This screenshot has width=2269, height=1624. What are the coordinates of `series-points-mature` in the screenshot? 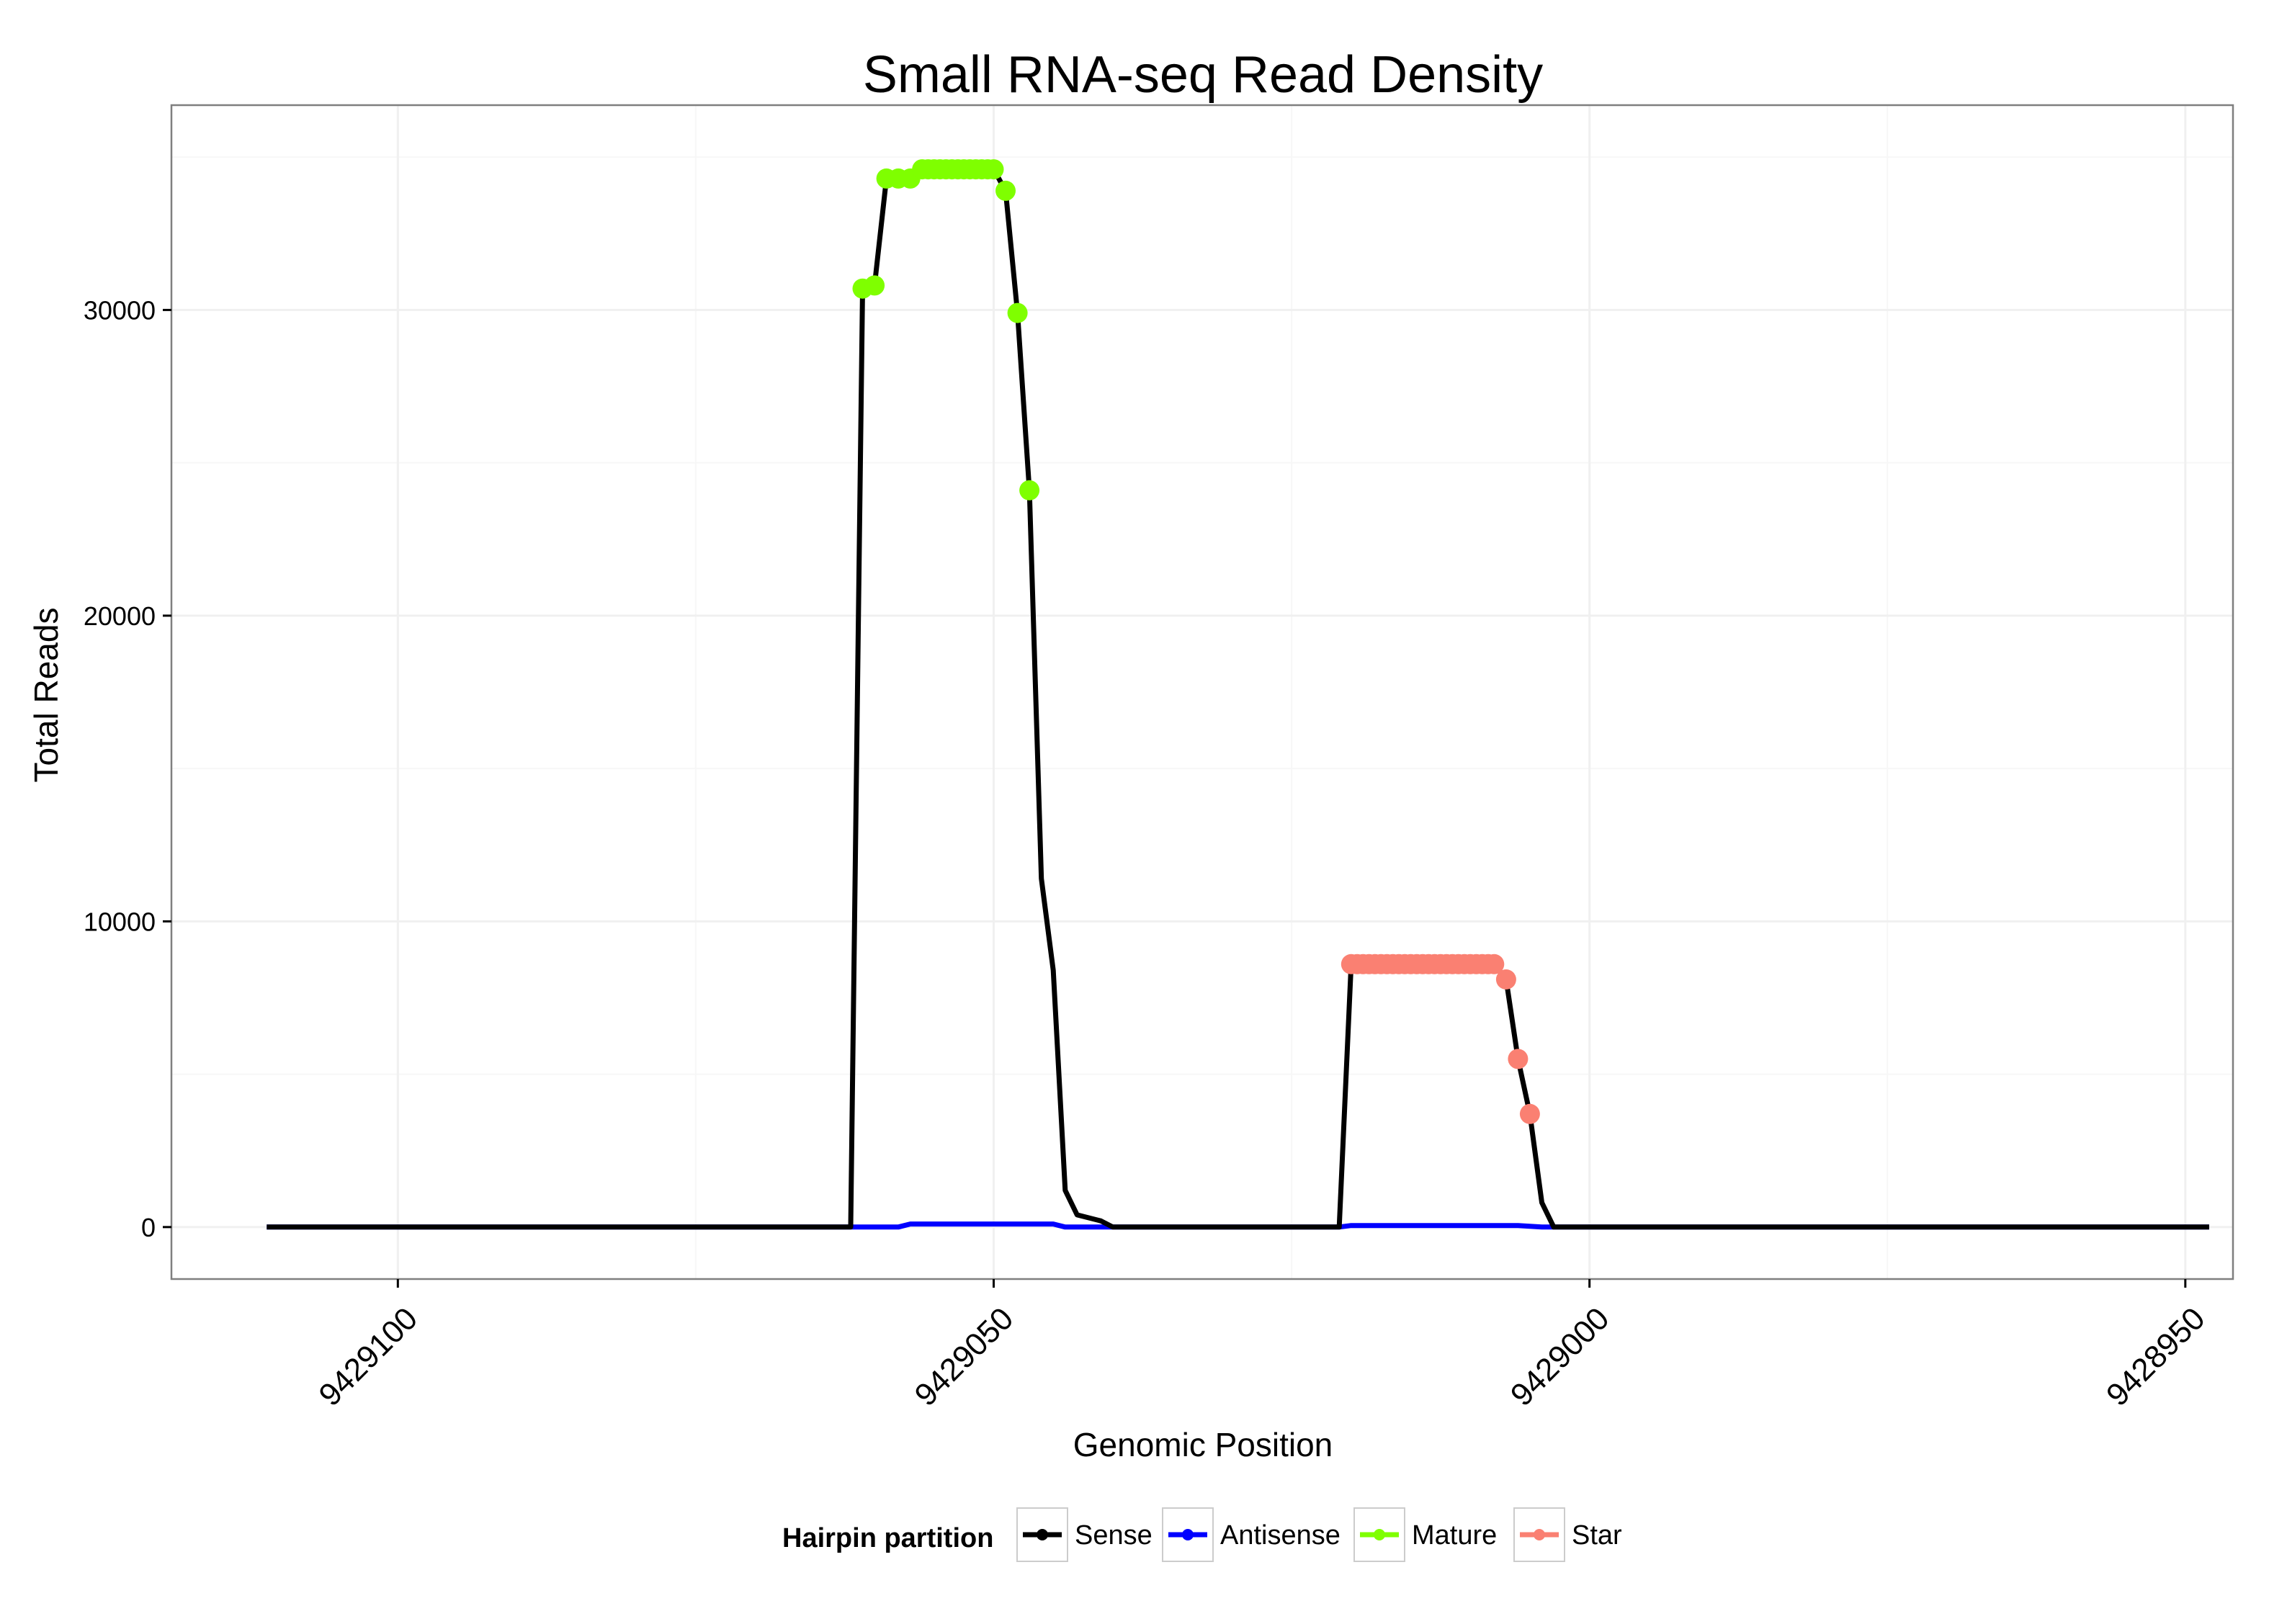 It's located at (946, 330).